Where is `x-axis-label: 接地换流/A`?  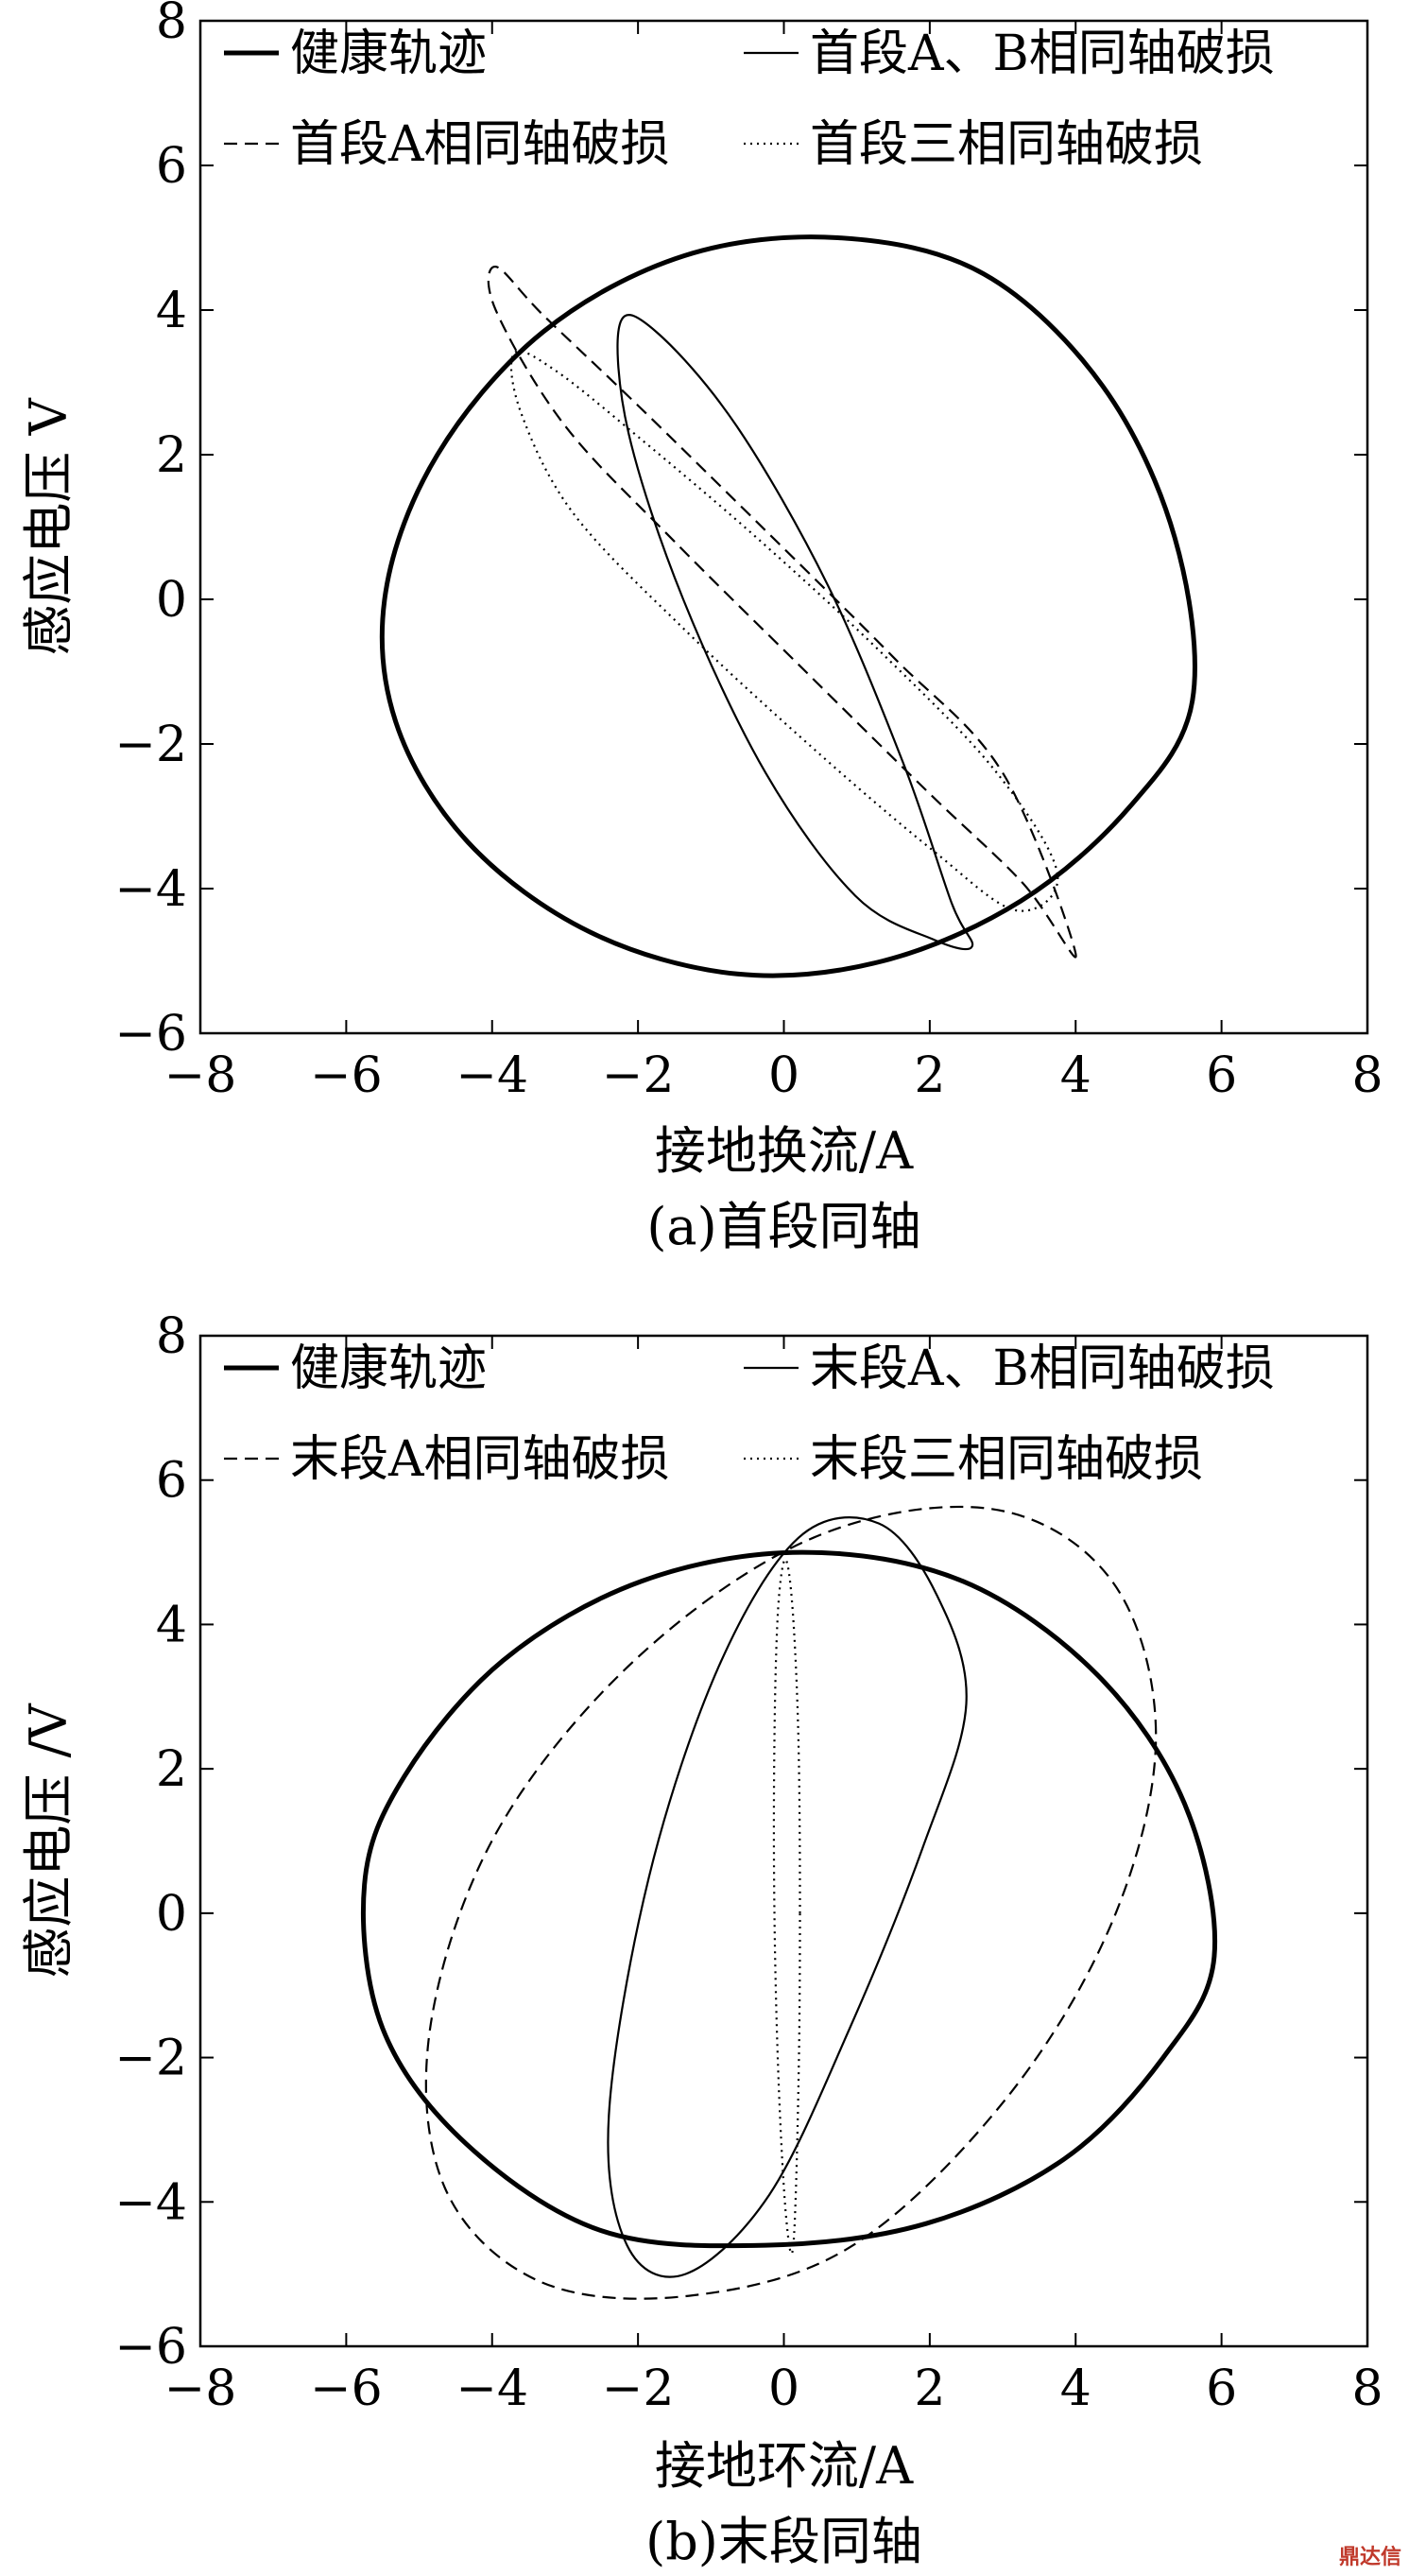
x-axis-label: 接地换流/A is located at coordinates (784, 1151).